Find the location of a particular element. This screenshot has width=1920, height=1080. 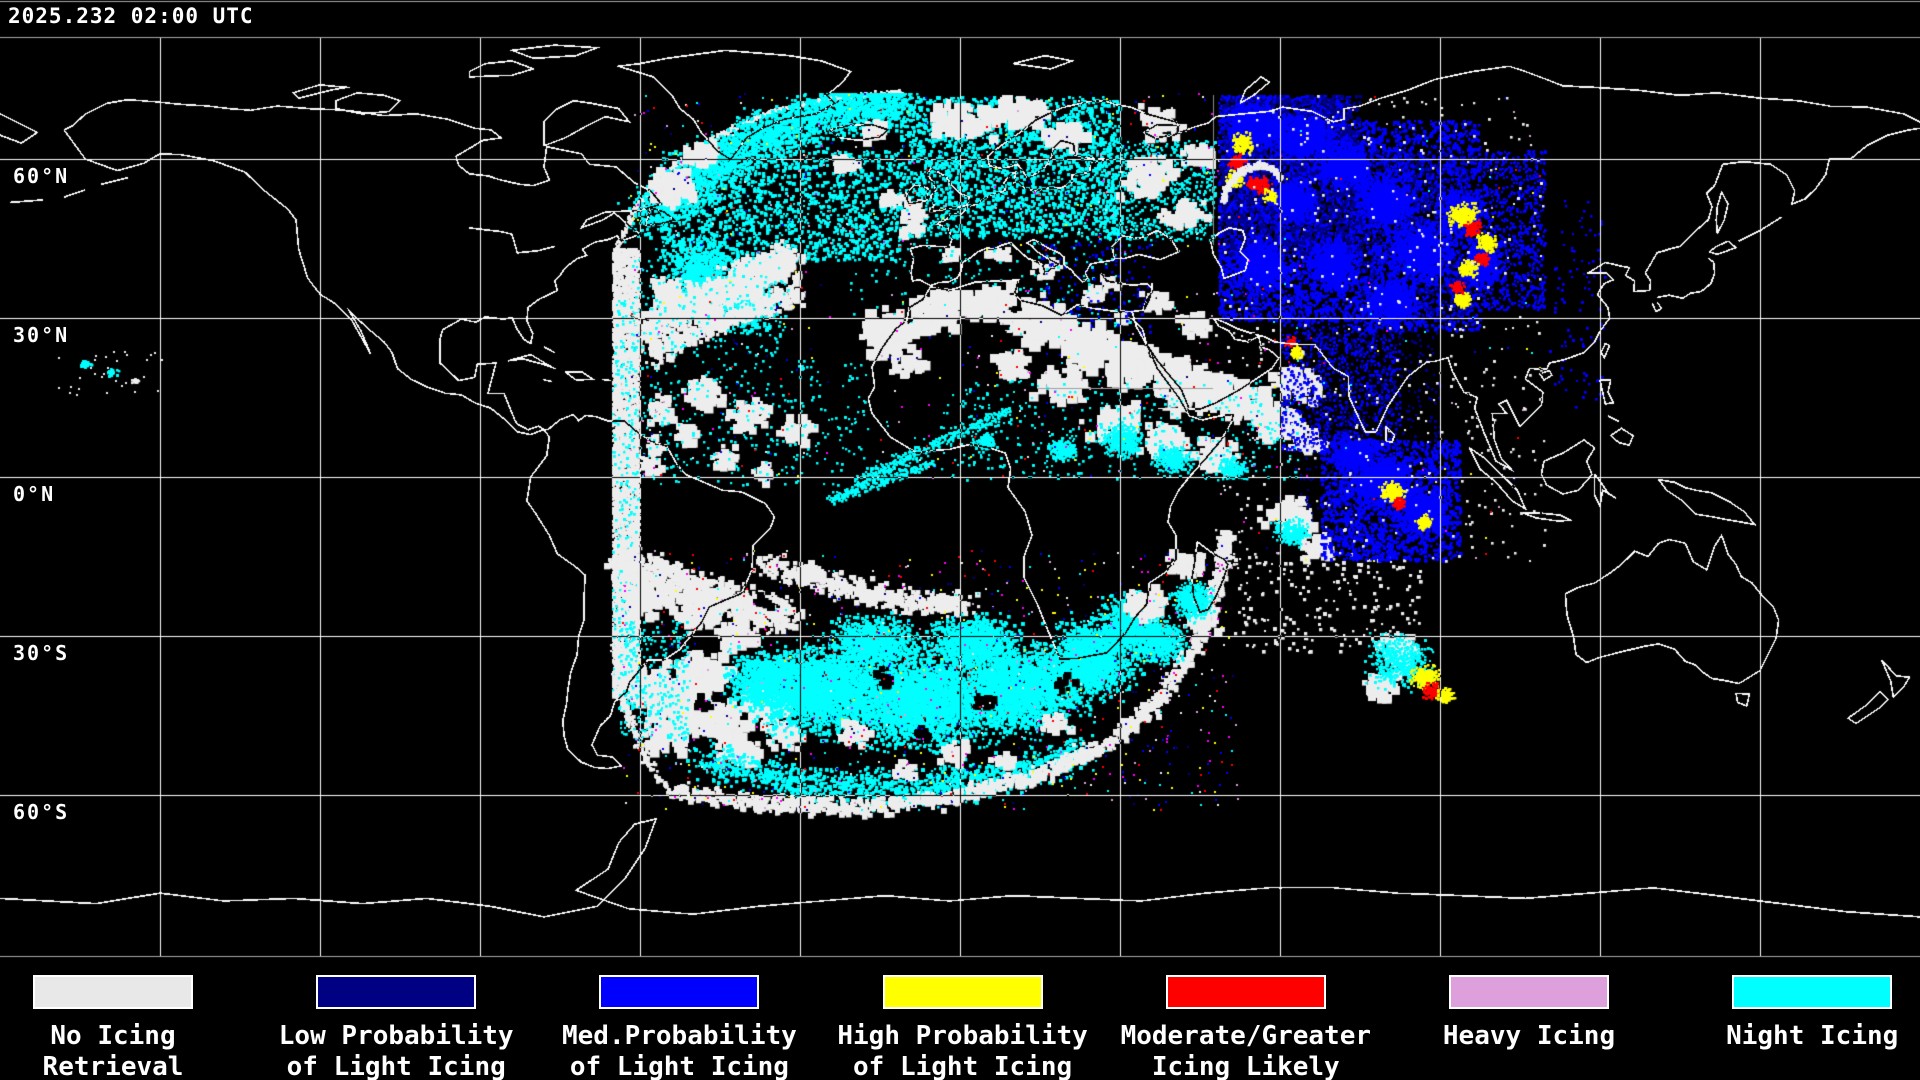

timestamp-label: 2025.232 02:00 UTC is located at coordinates (131, 16).